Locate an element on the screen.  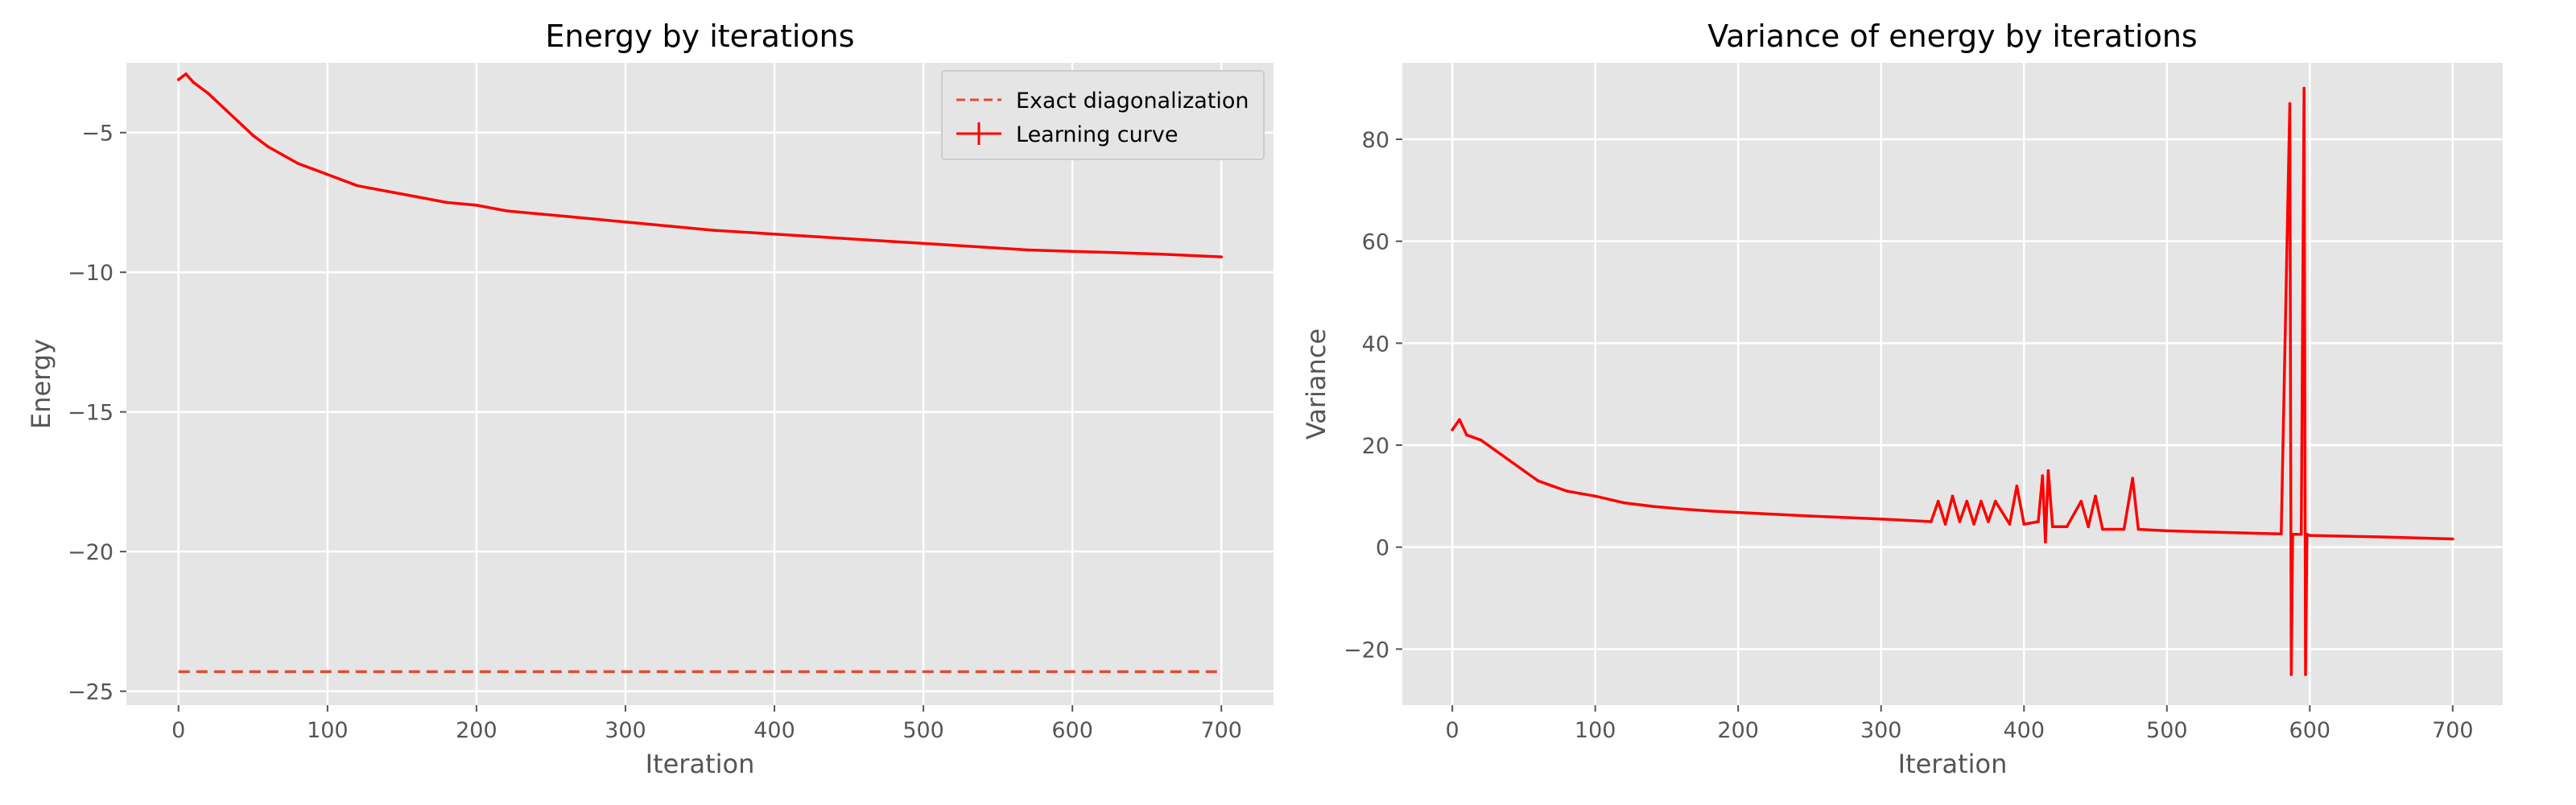
y-tick-label: 20 is located at coordinates (1375, 446).